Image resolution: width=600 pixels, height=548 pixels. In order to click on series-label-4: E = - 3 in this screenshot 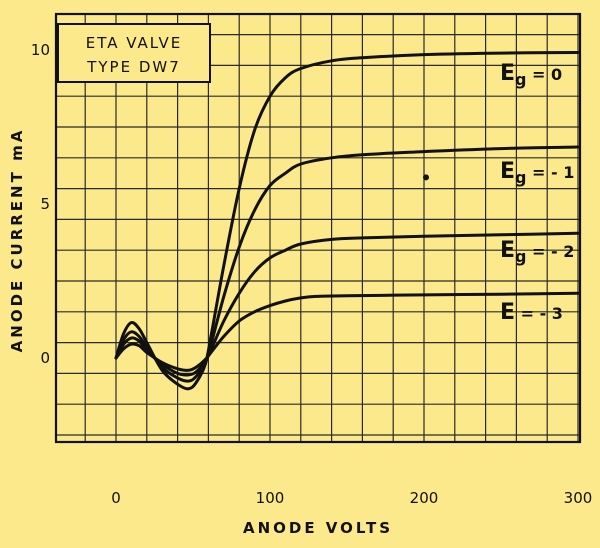, I will do `click(531, 312)`.